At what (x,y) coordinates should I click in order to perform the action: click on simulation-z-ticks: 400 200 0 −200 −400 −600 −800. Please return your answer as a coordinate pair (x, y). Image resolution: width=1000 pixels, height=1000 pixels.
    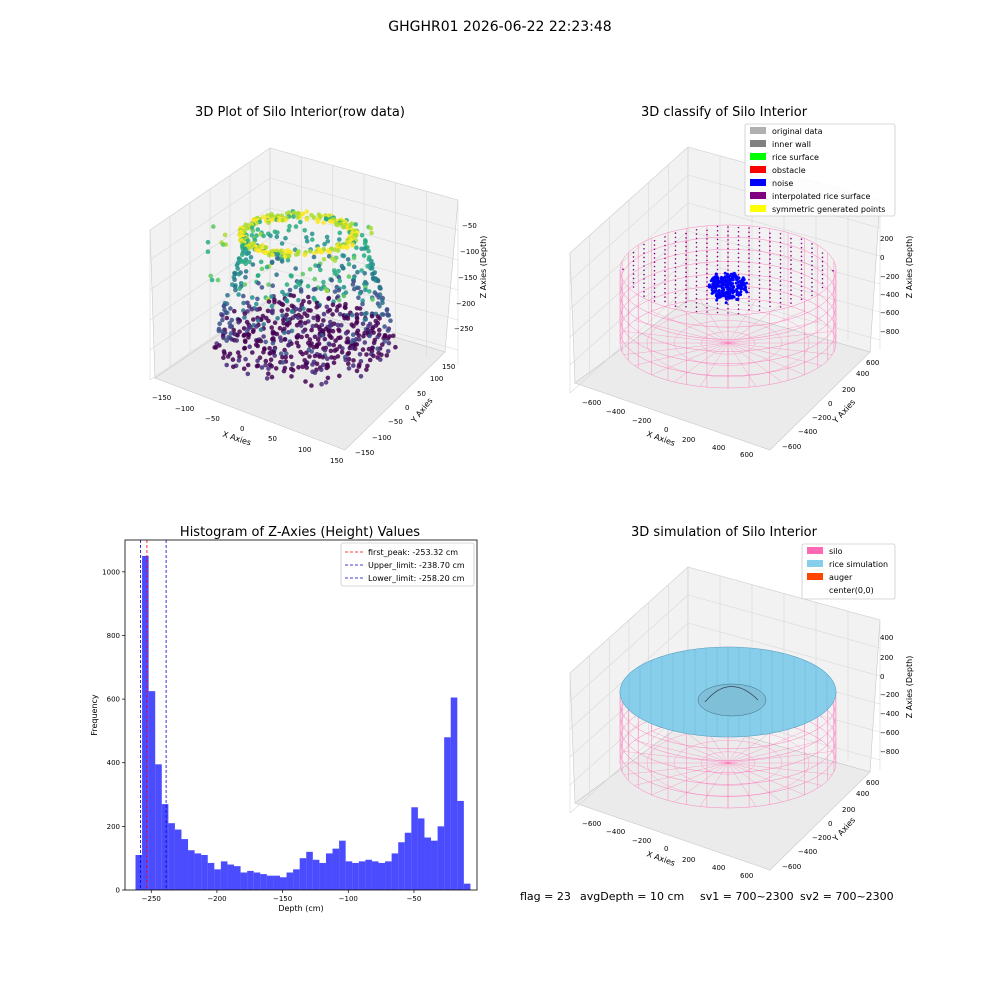
    Looking at the image, I should click on (889, 695).